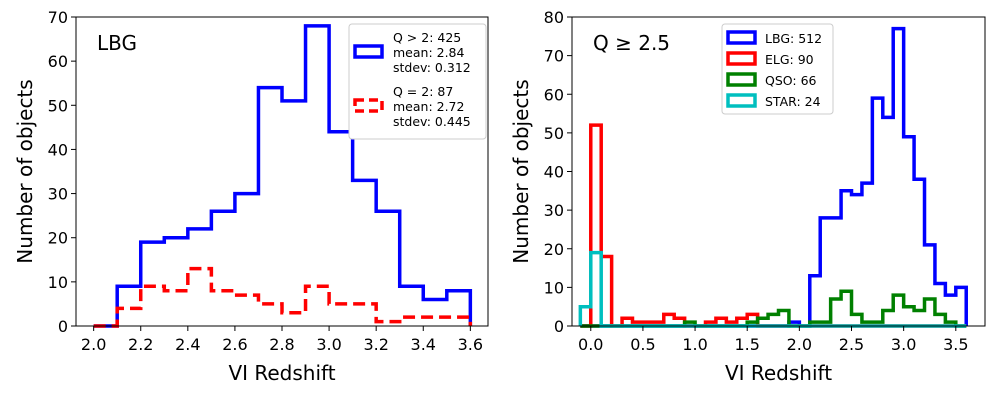  I want to click on legend-entry-text: Q > 2: 425, so click(427, 37).